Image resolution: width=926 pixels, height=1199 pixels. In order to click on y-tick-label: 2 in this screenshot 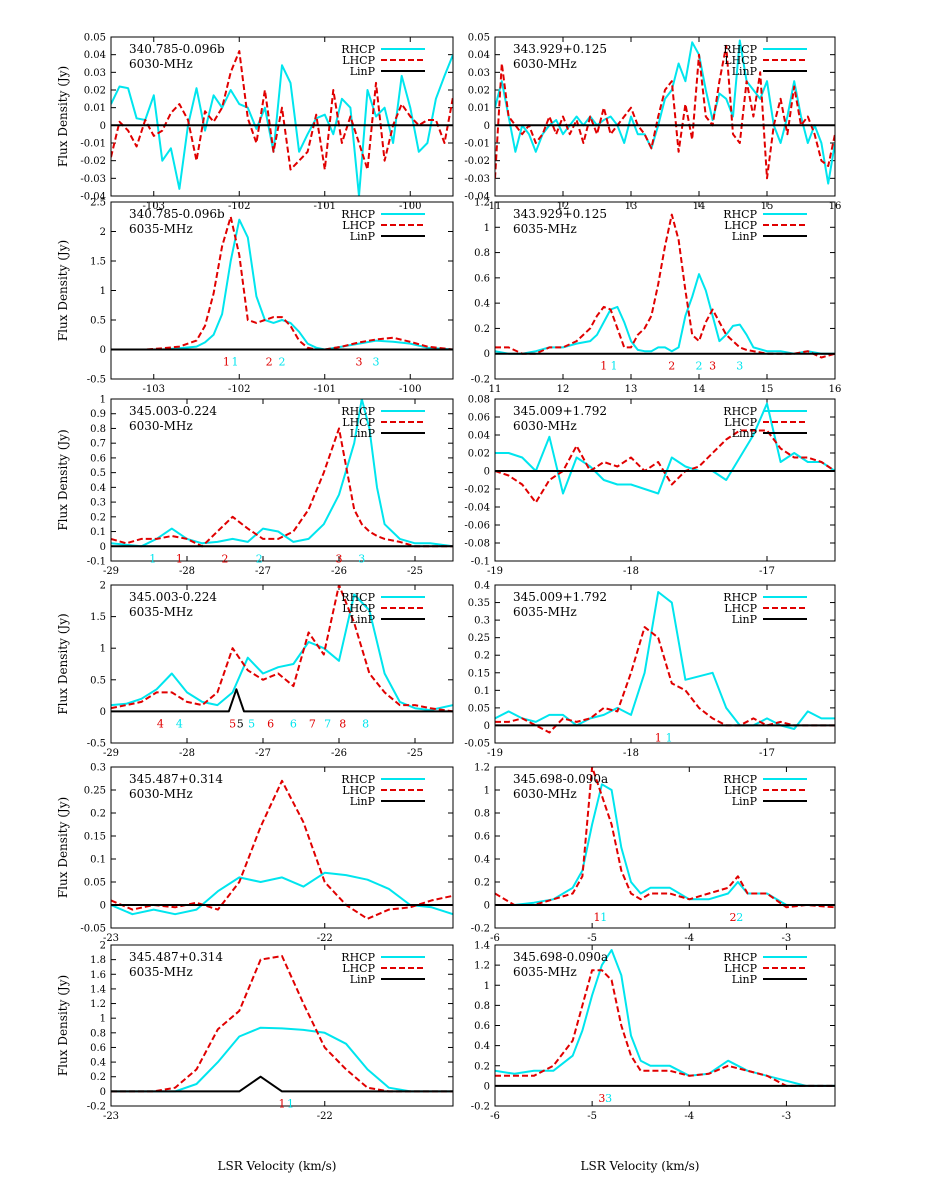, I will do `click(103, 946)`.